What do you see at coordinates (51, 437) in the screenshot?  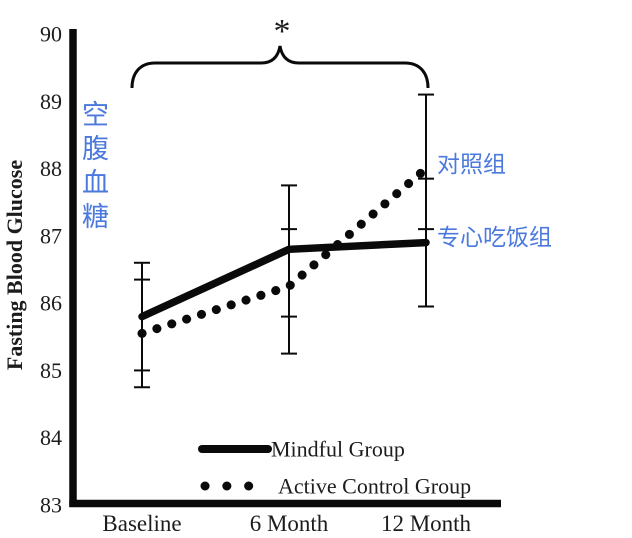 I see `y-tick-label-84: 84` at bounding box center [51, 437].